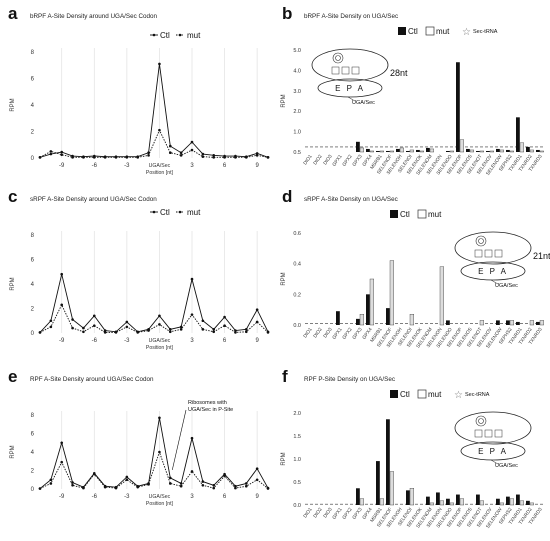  What do you see at coordinates (511, 502) in the screenshot?
I see `bar-mut-sephs2` at bounding box center [511, 502].